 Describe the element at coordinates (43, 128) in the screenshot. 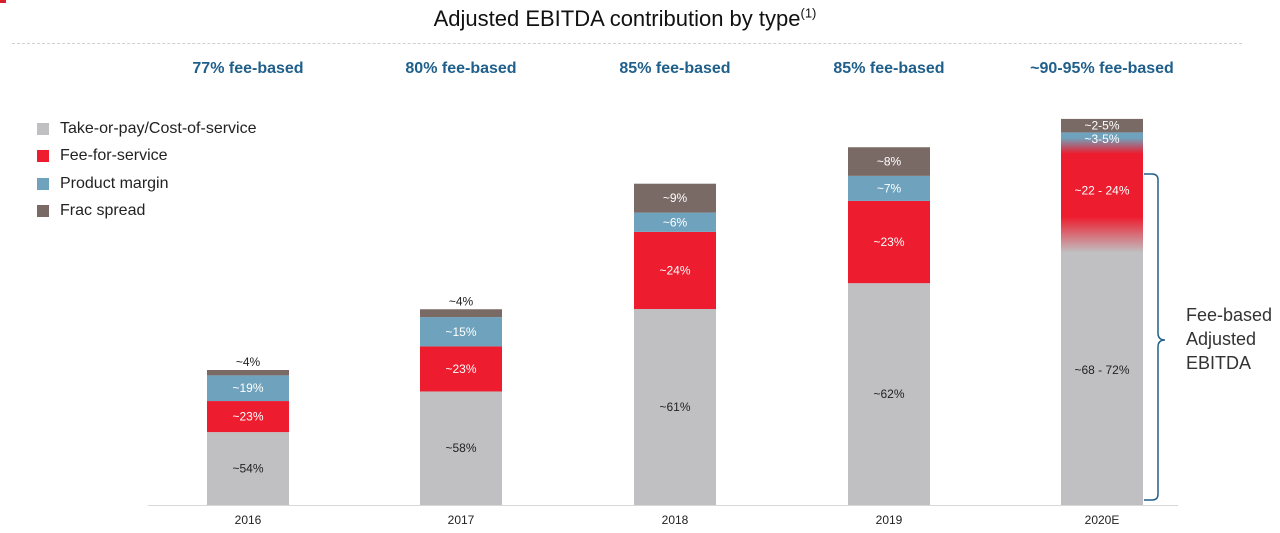

I see `legend-swatch-take-or-pay` at that location.